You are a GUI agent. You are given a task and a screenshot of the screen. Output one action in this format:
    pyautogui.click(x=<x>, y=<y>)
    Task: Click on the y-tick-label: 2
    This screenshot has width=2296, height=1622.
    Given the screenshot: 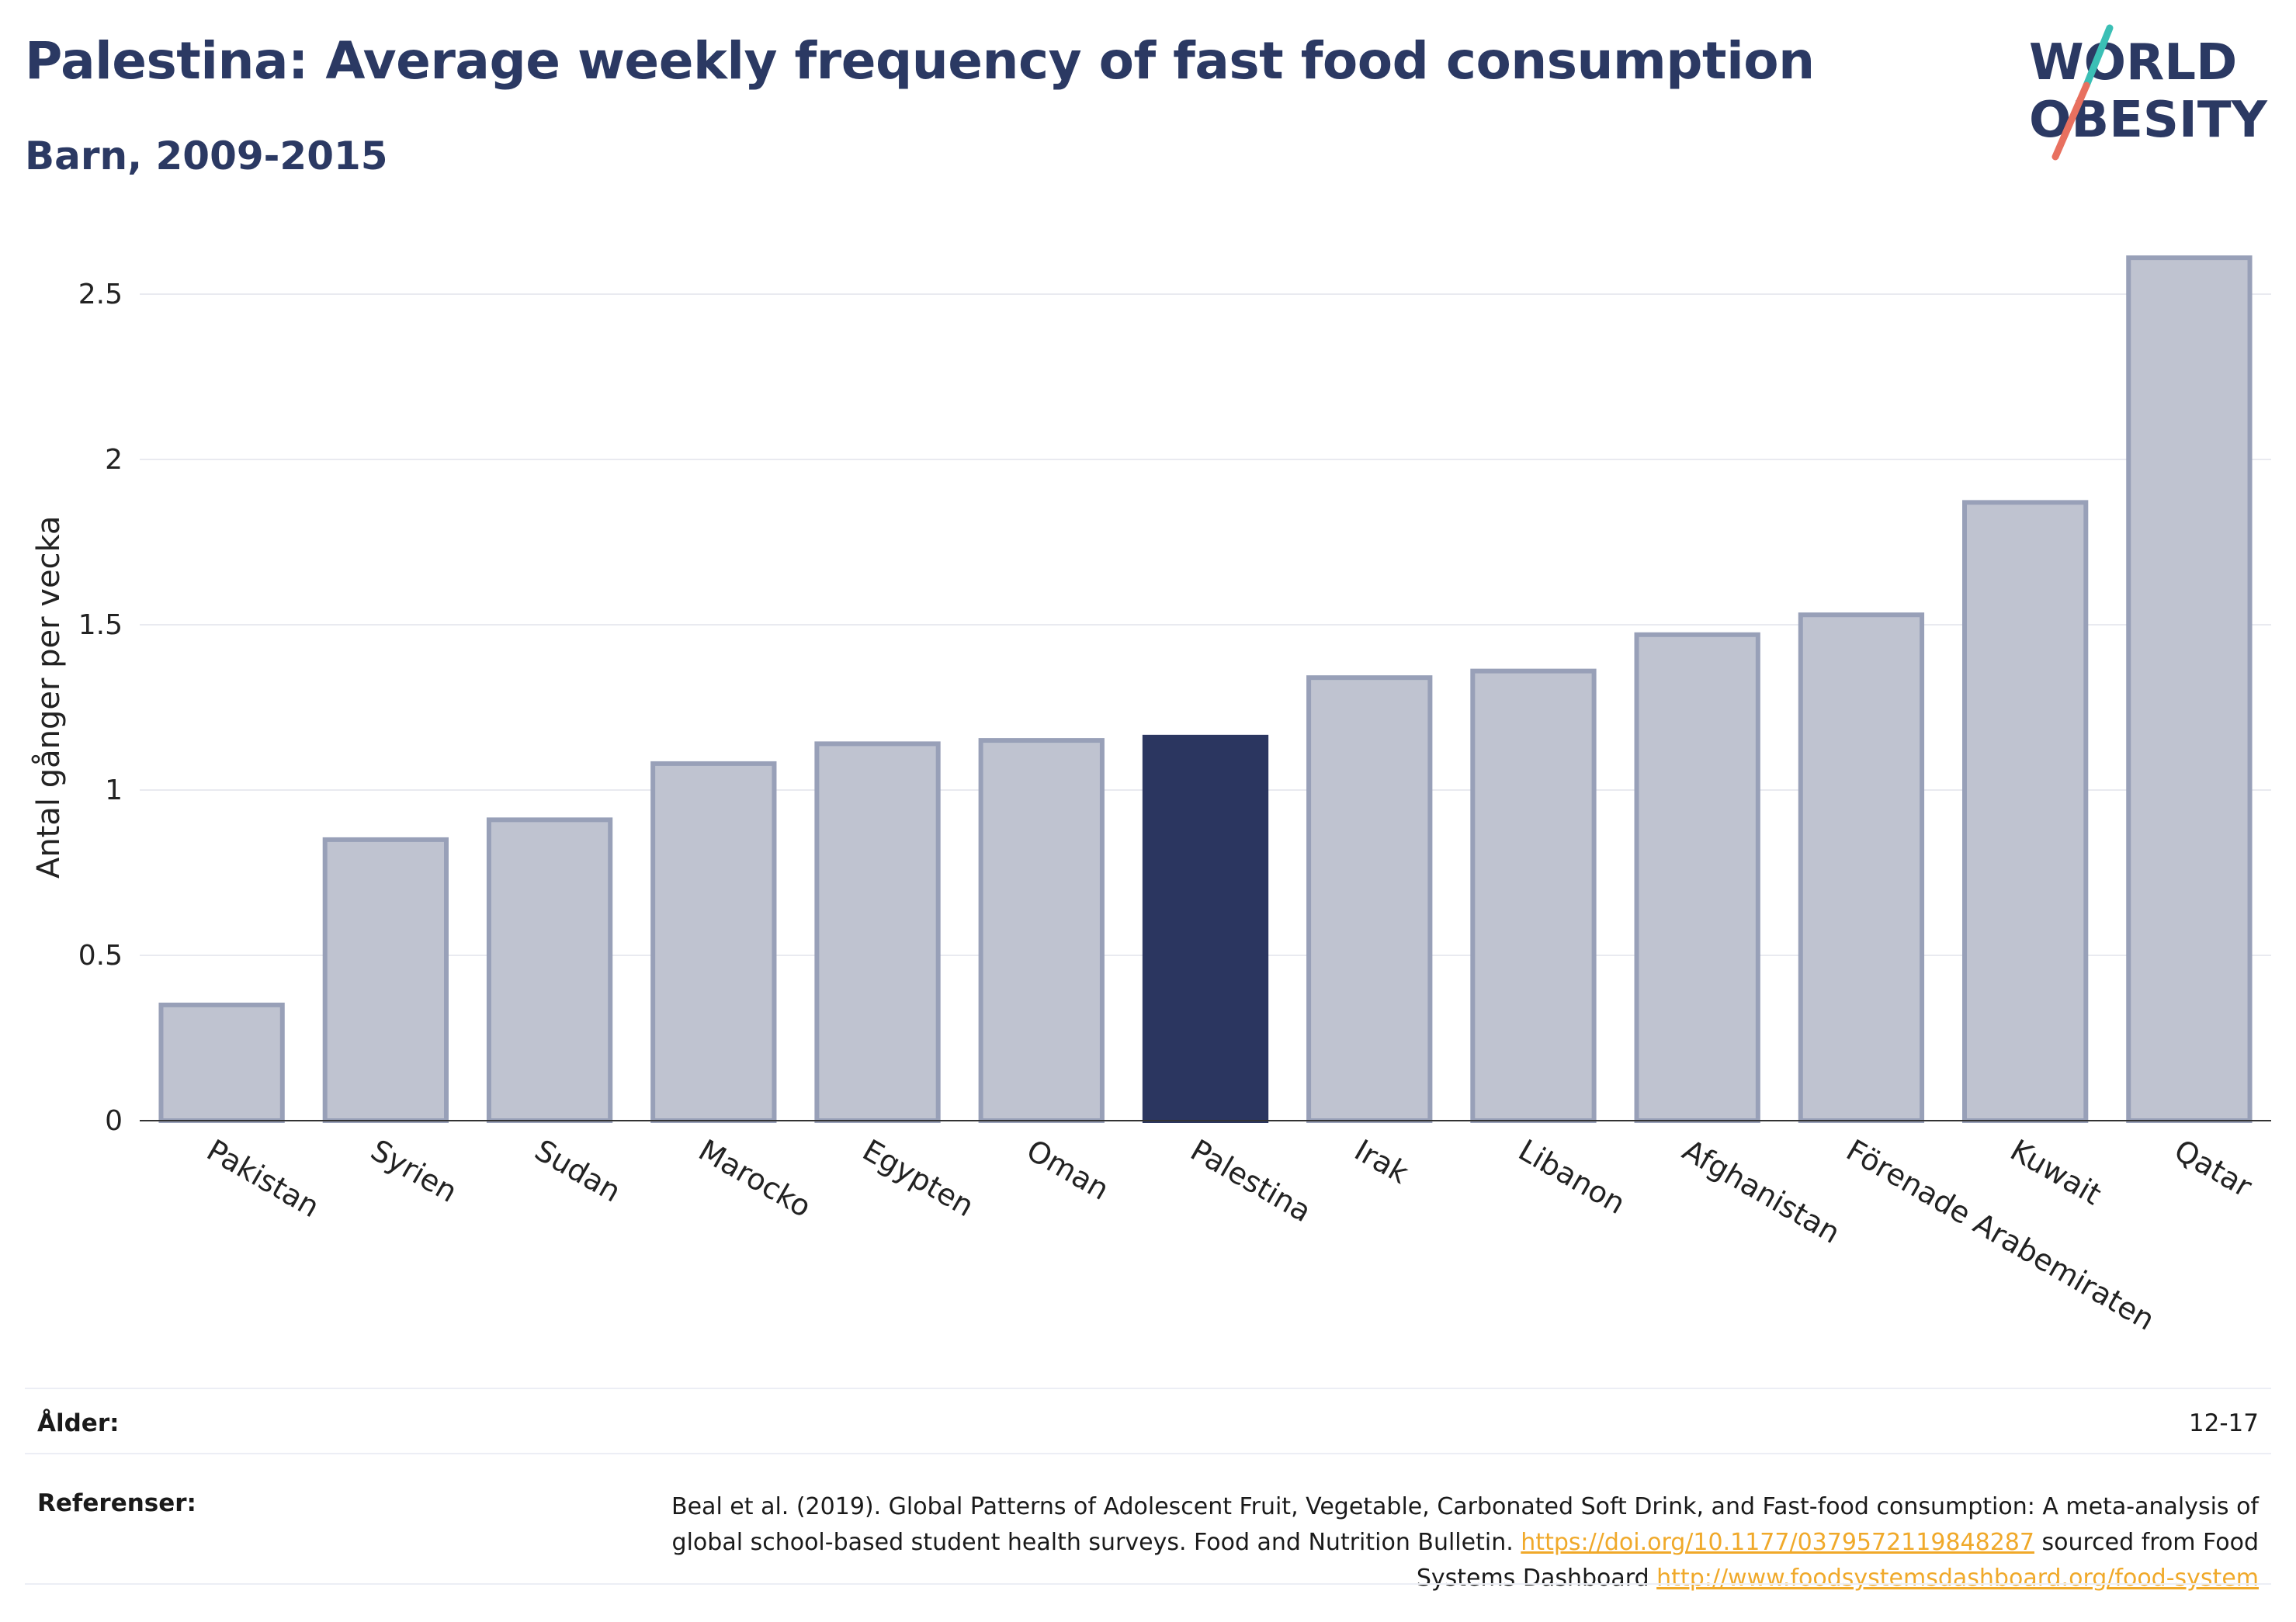 What is the action you would take?
    pyautogui.click(x=114, y=460)
    